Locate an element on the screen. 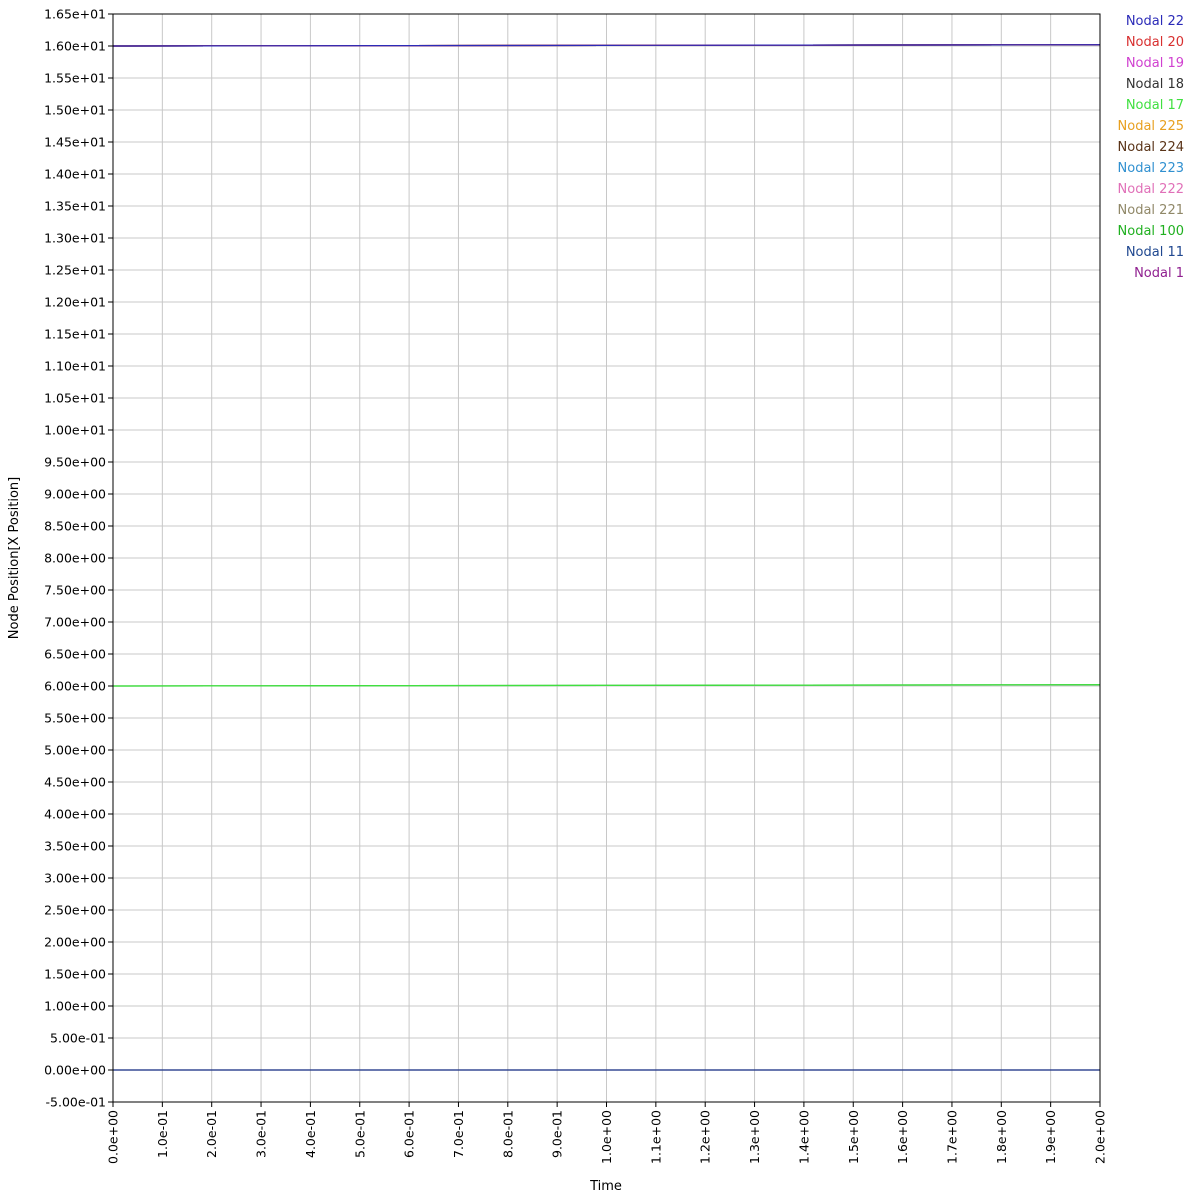 The width and height of the screenshot is (1200, 1200). legend-entry: Nodal 20 is located at coordinates (1155, 42).